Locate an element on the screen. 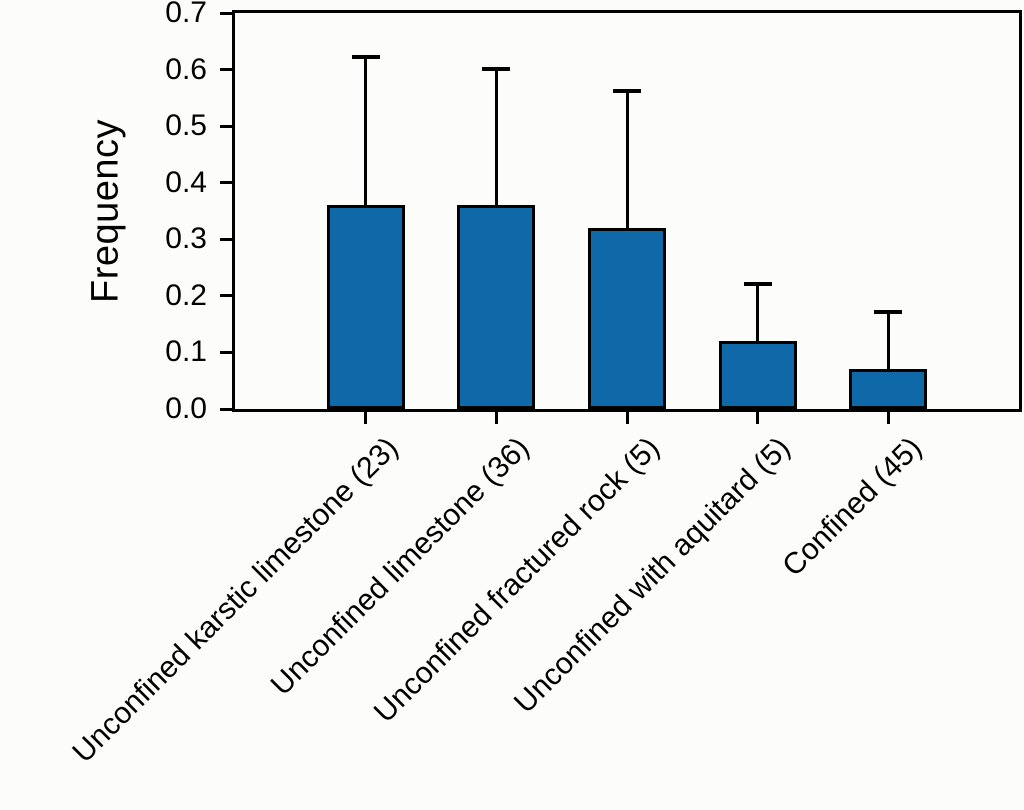 The image size is (1024, 810). y-tick-label: 0.1 is located at coordinates (186, 352).